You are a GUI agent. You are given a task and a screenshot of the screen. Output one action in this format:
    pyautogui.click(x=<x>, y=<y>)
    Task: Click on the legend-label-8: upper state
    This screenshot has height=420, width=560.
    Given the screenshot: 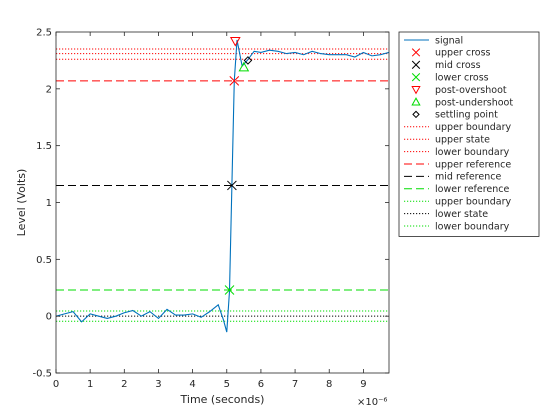 What is the action you would take?
    pyautogui.click(x=462, y=140)
    